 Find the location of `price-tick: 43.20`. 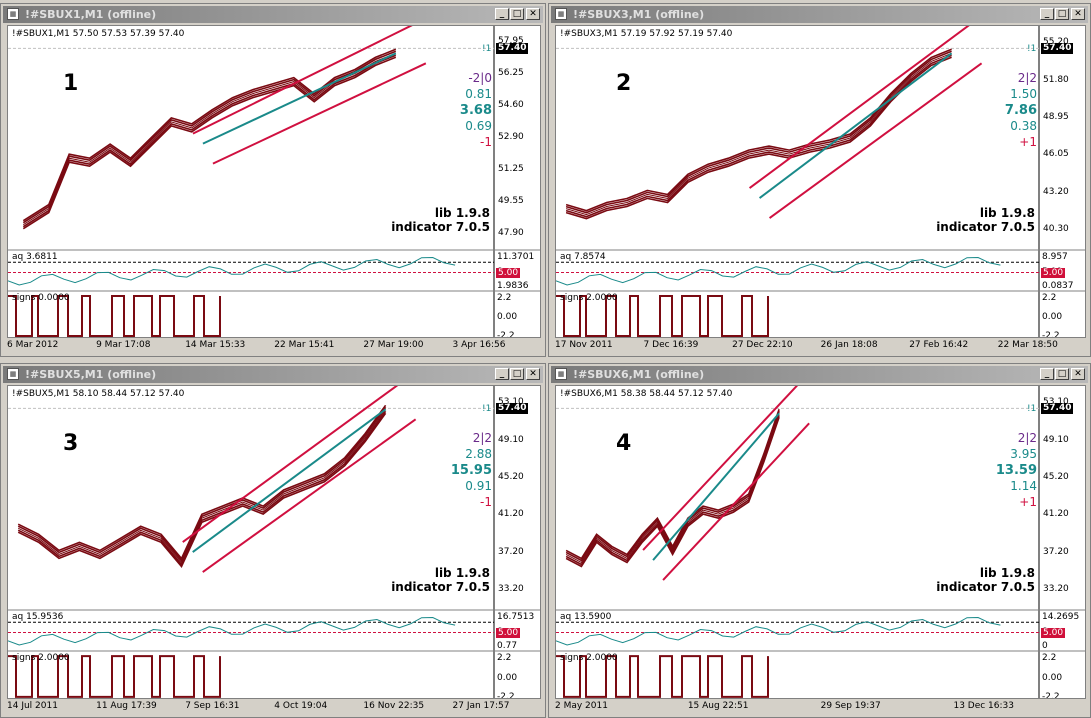

price-tick: 43.20 is located at coordinates (1056, 191).